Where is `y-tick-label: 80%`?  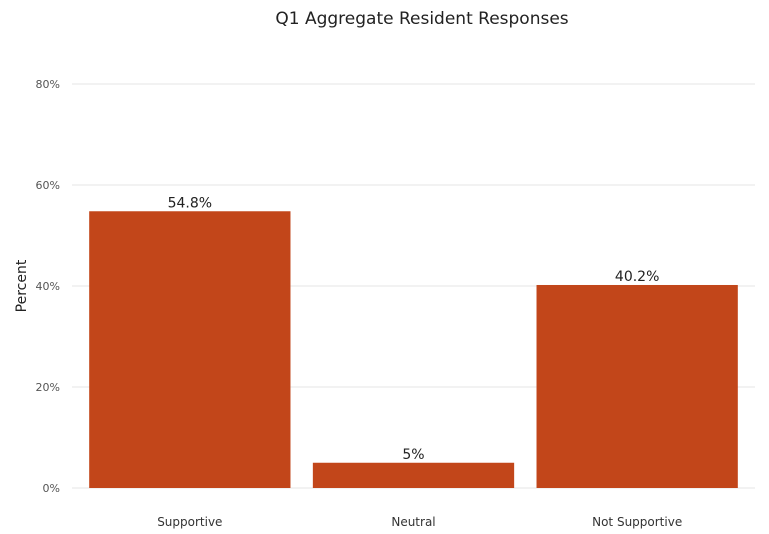
y-tick-label: 80% is located at coordinates (48, 84).